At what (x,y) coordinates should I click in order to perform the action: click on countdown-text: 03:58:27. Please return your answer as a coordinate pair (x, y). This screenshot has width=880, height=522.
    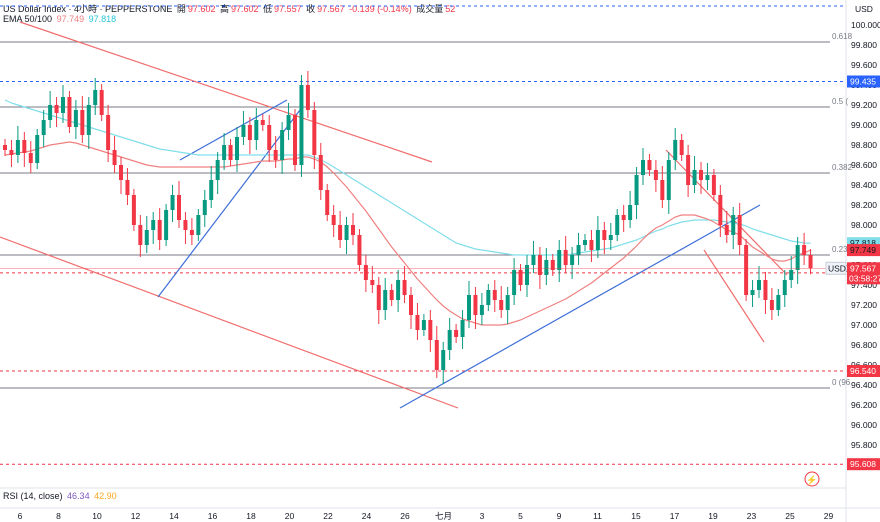
    Looking at the image, I should click on (864, 278).